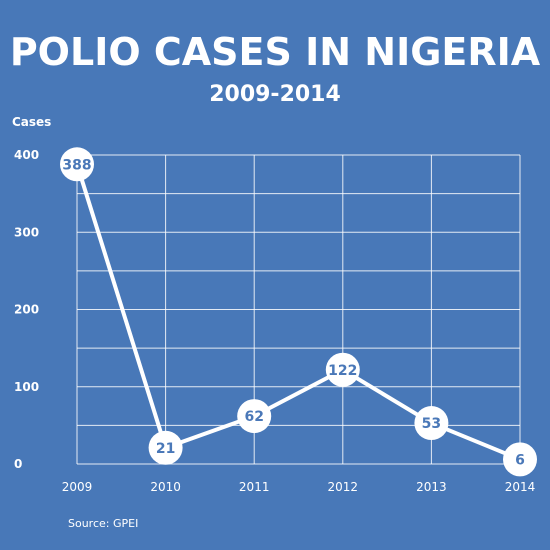 The image size is (550, 550). Describe the element at coordinates (32, 122) in the screenshot. I see `y-axis-label: Cases` at that location.